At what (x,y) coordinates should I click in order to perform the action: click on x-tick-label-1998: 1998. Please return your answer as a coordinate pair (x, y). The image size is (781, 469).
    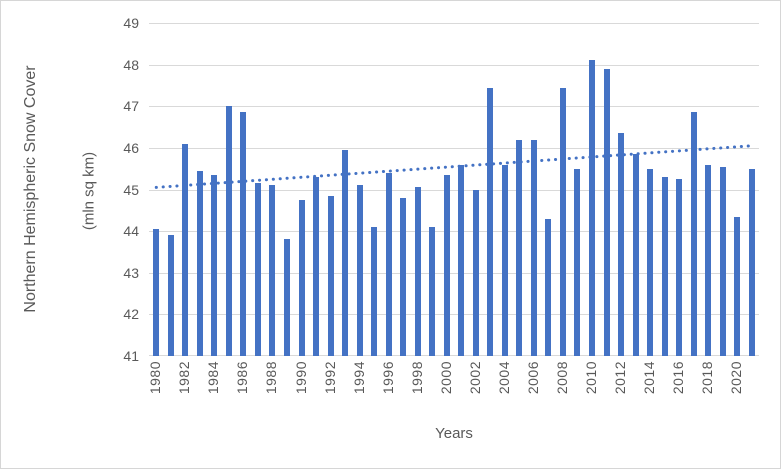
    Looking at the image, I should click on (416, 378).